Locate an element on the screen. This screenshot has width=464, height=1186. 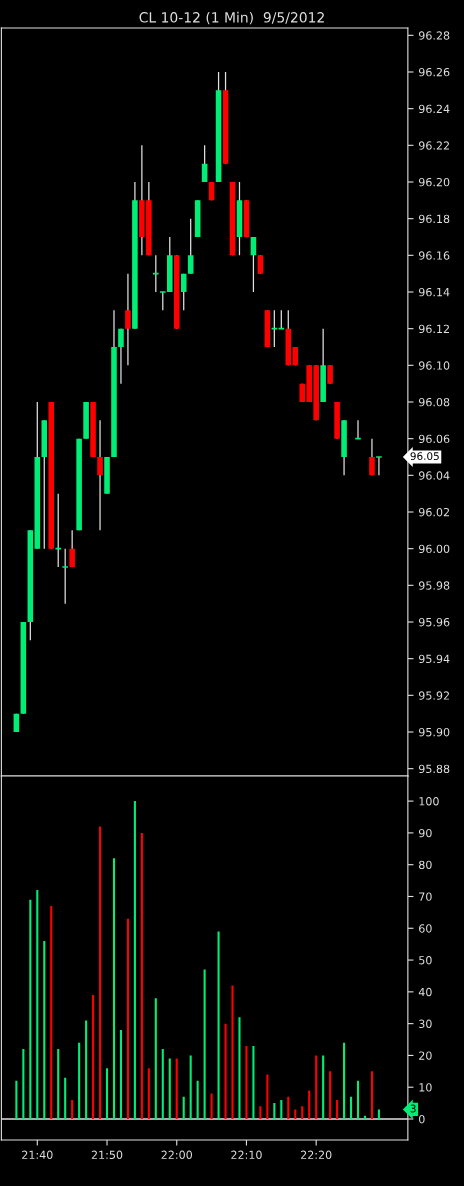
x-tick-label: 21:40 is located at coordinates (37, 1154).